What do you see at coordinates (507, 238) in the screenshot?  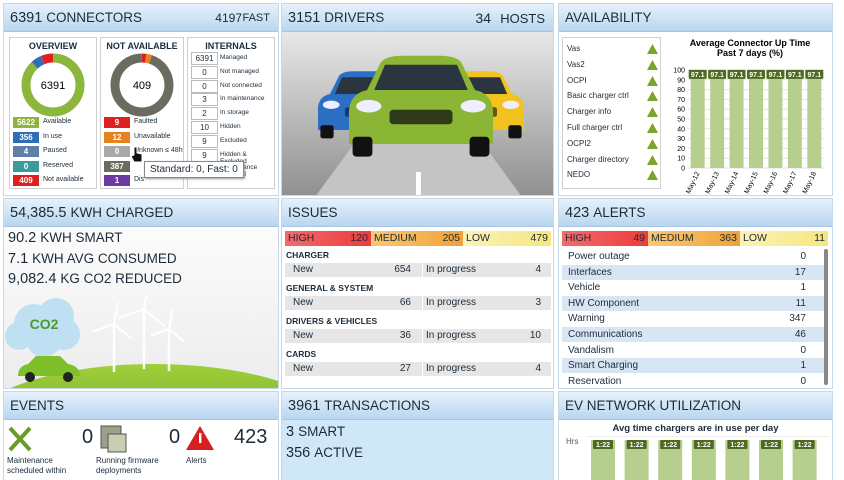 I see `priority-segment: LOW 479` at bounding box center [507, 238].